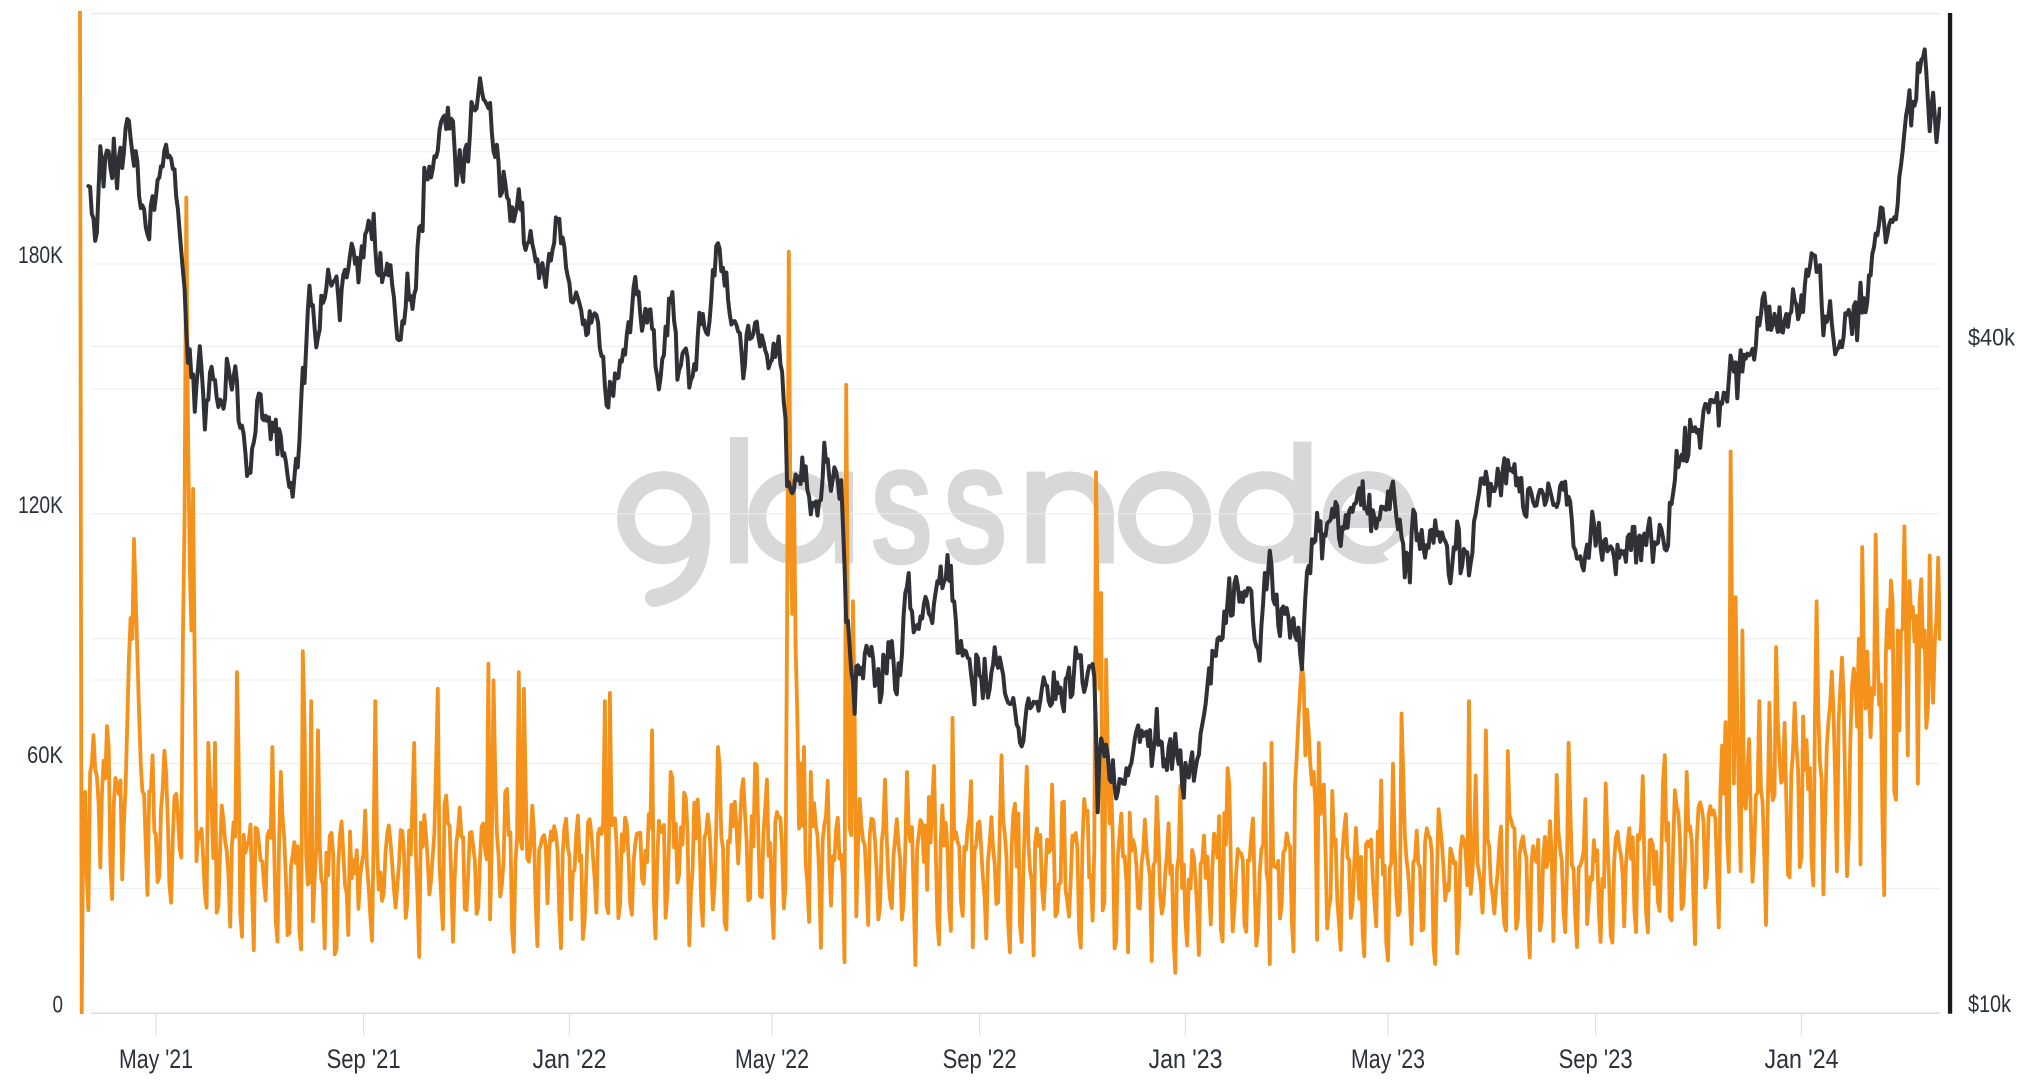  I want to click on svg-text: s, so click(902, 504).